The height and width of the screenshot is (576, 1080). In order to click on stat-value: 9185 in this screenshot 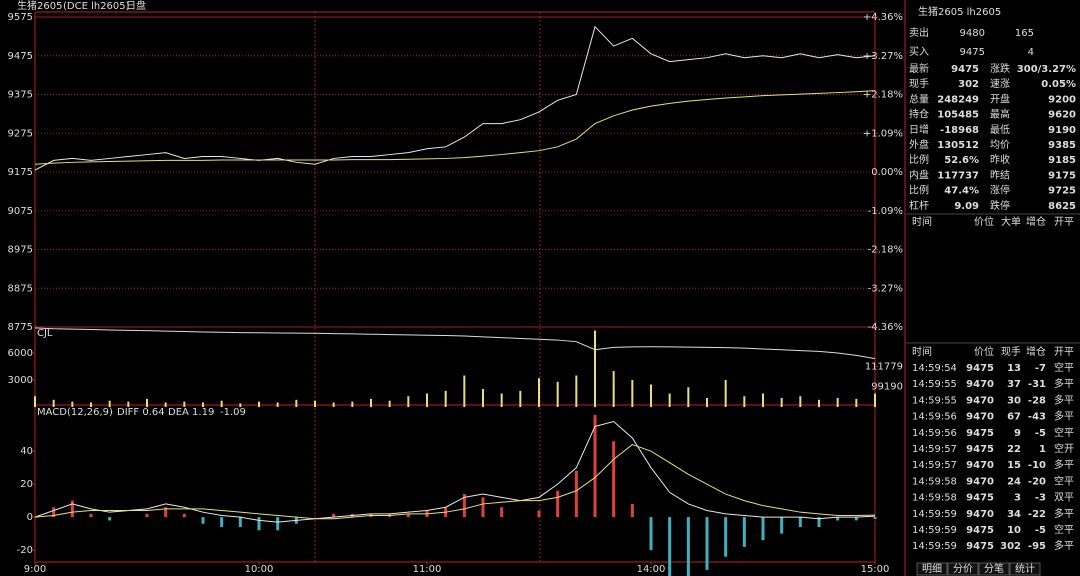, I will do `click(1062, 160)`.